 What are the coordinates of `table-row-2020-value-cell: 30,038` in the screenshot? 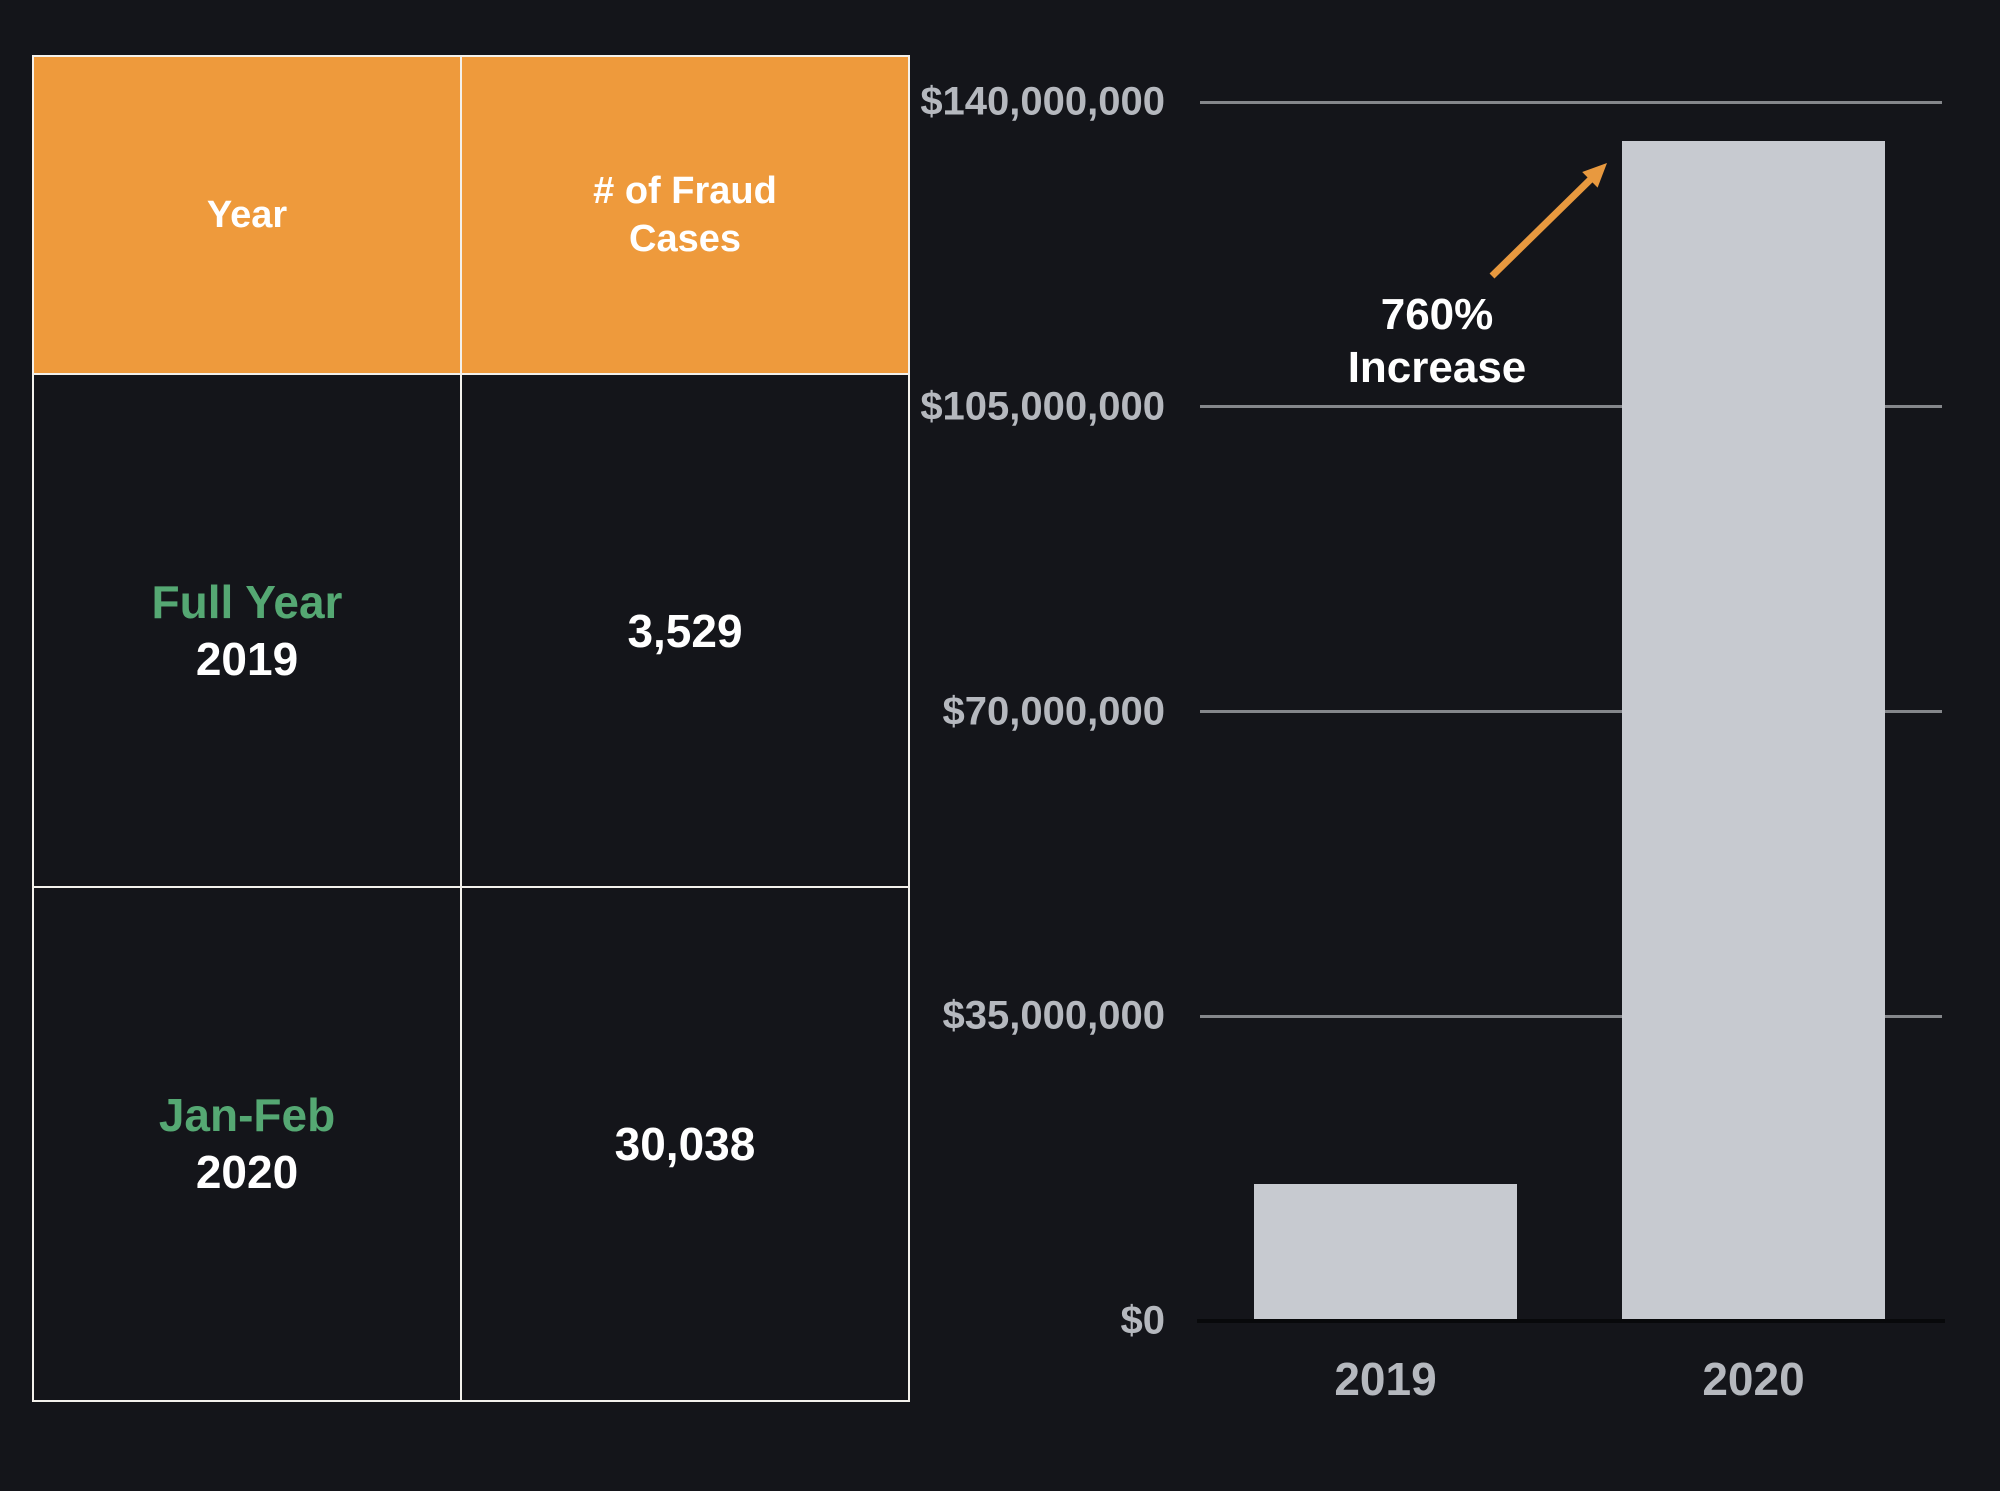 It's located at (685, 1144).